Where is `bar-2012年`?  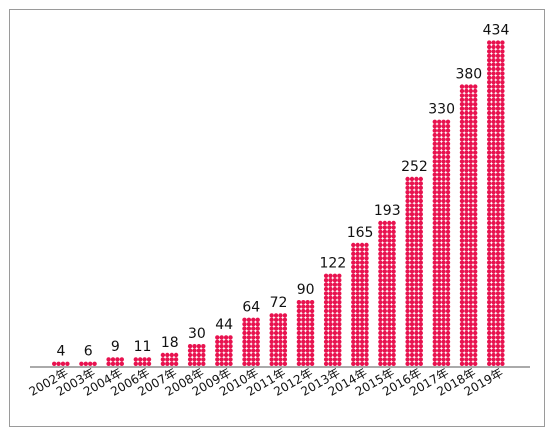
bar-2012年 is located at coordinates (305, 333).